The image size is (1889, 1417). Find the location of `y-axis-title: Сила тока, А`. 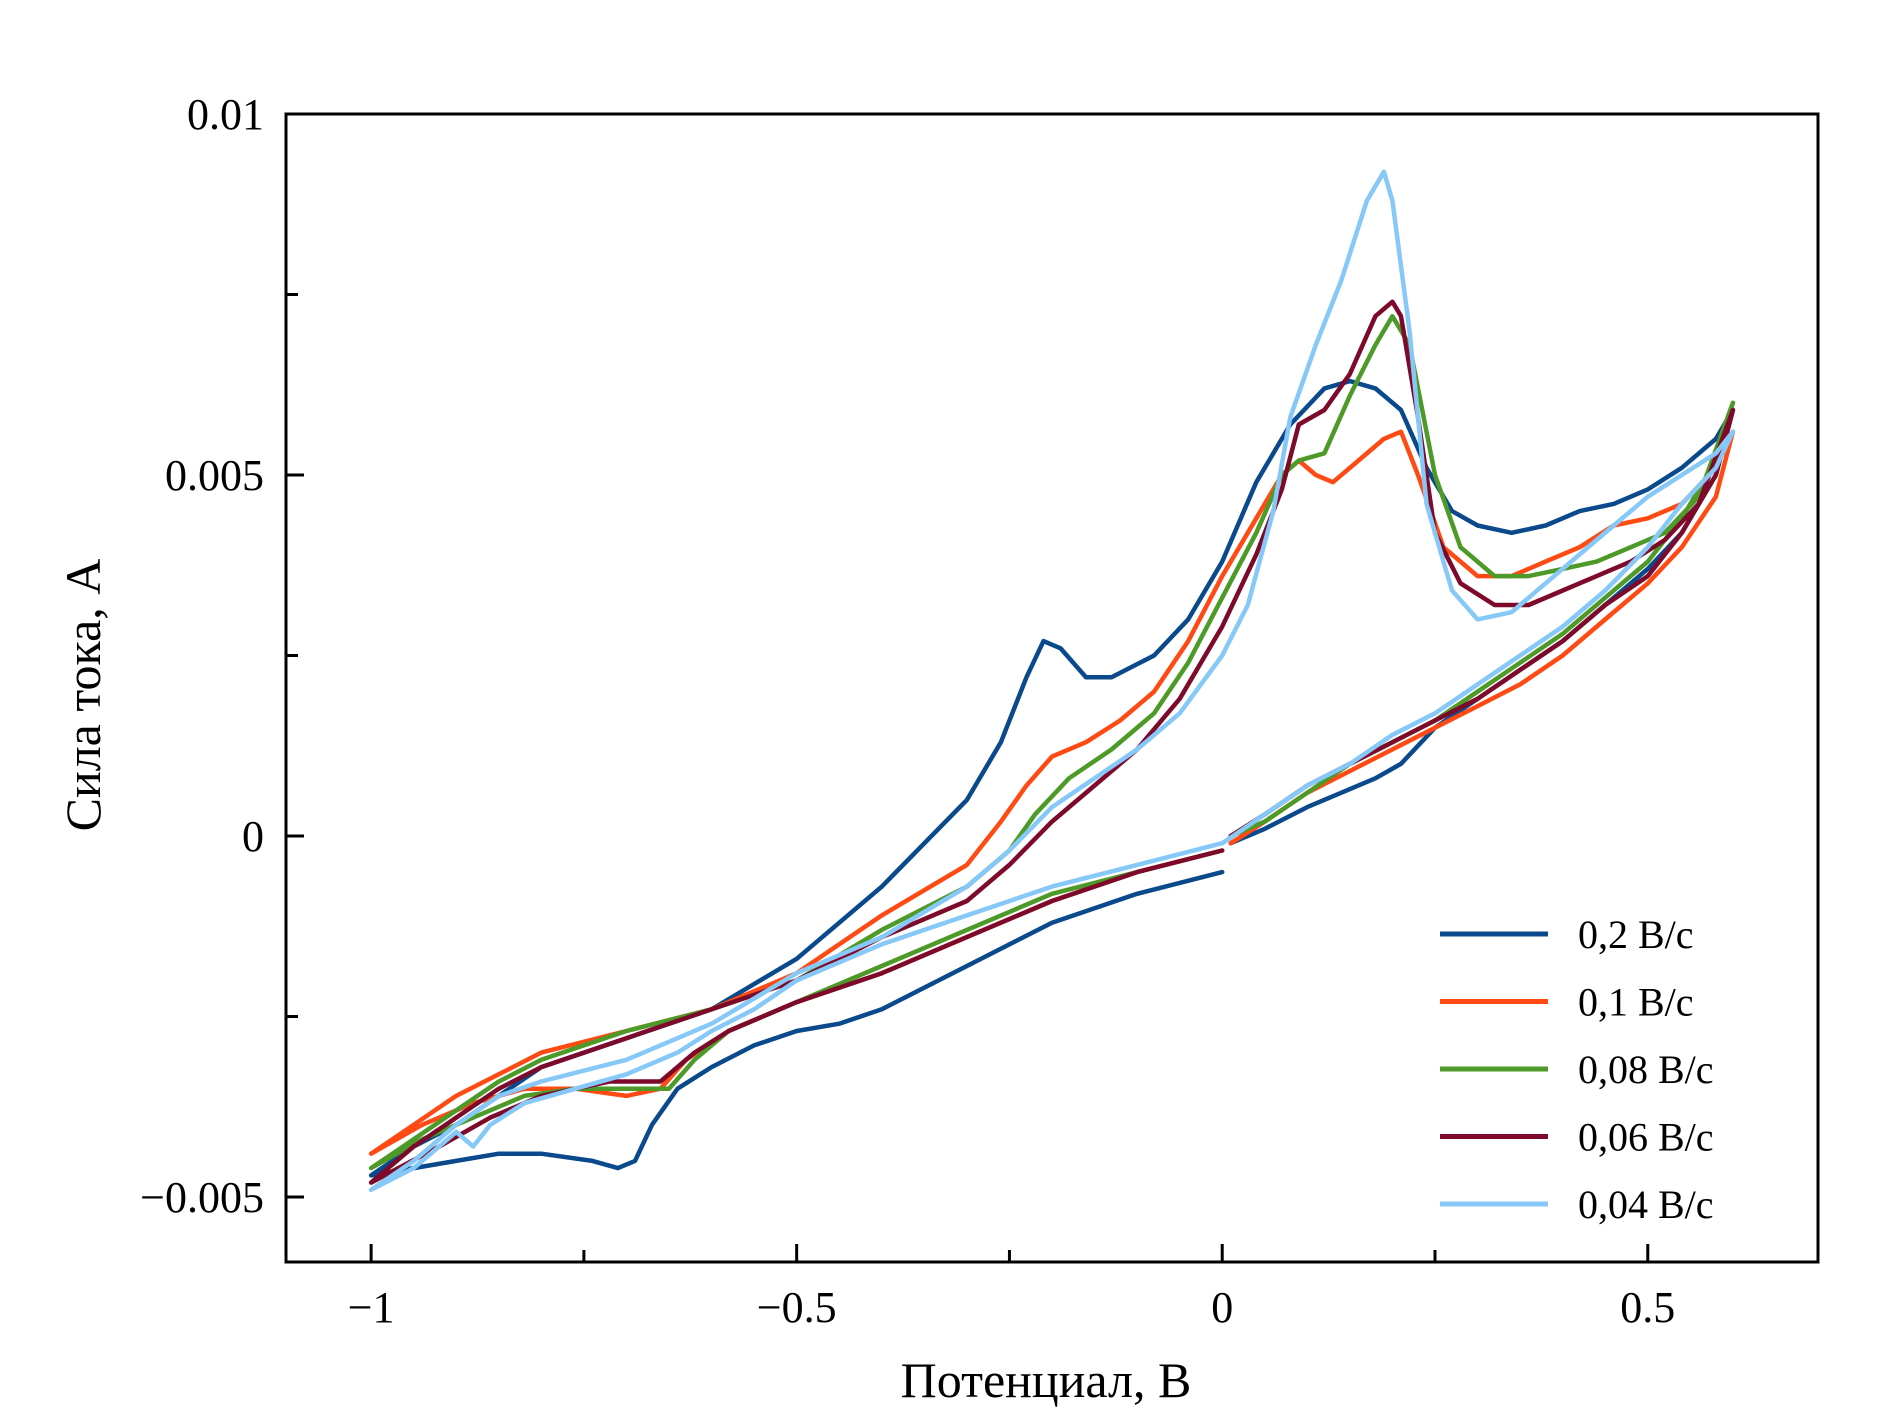

y-axis-title: Сила тока, А is located at coordinates (83, 695).